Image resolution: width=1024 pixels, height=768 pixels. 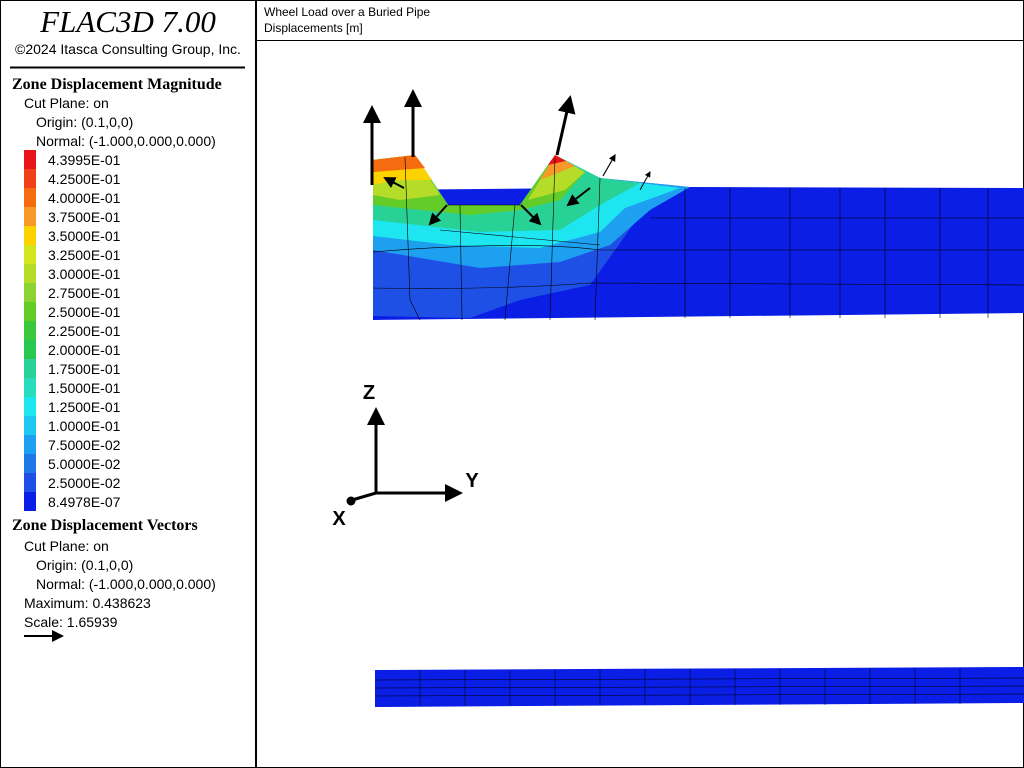 I want to click on level-label: 1.2500E-01, so click(x=84, y=407).